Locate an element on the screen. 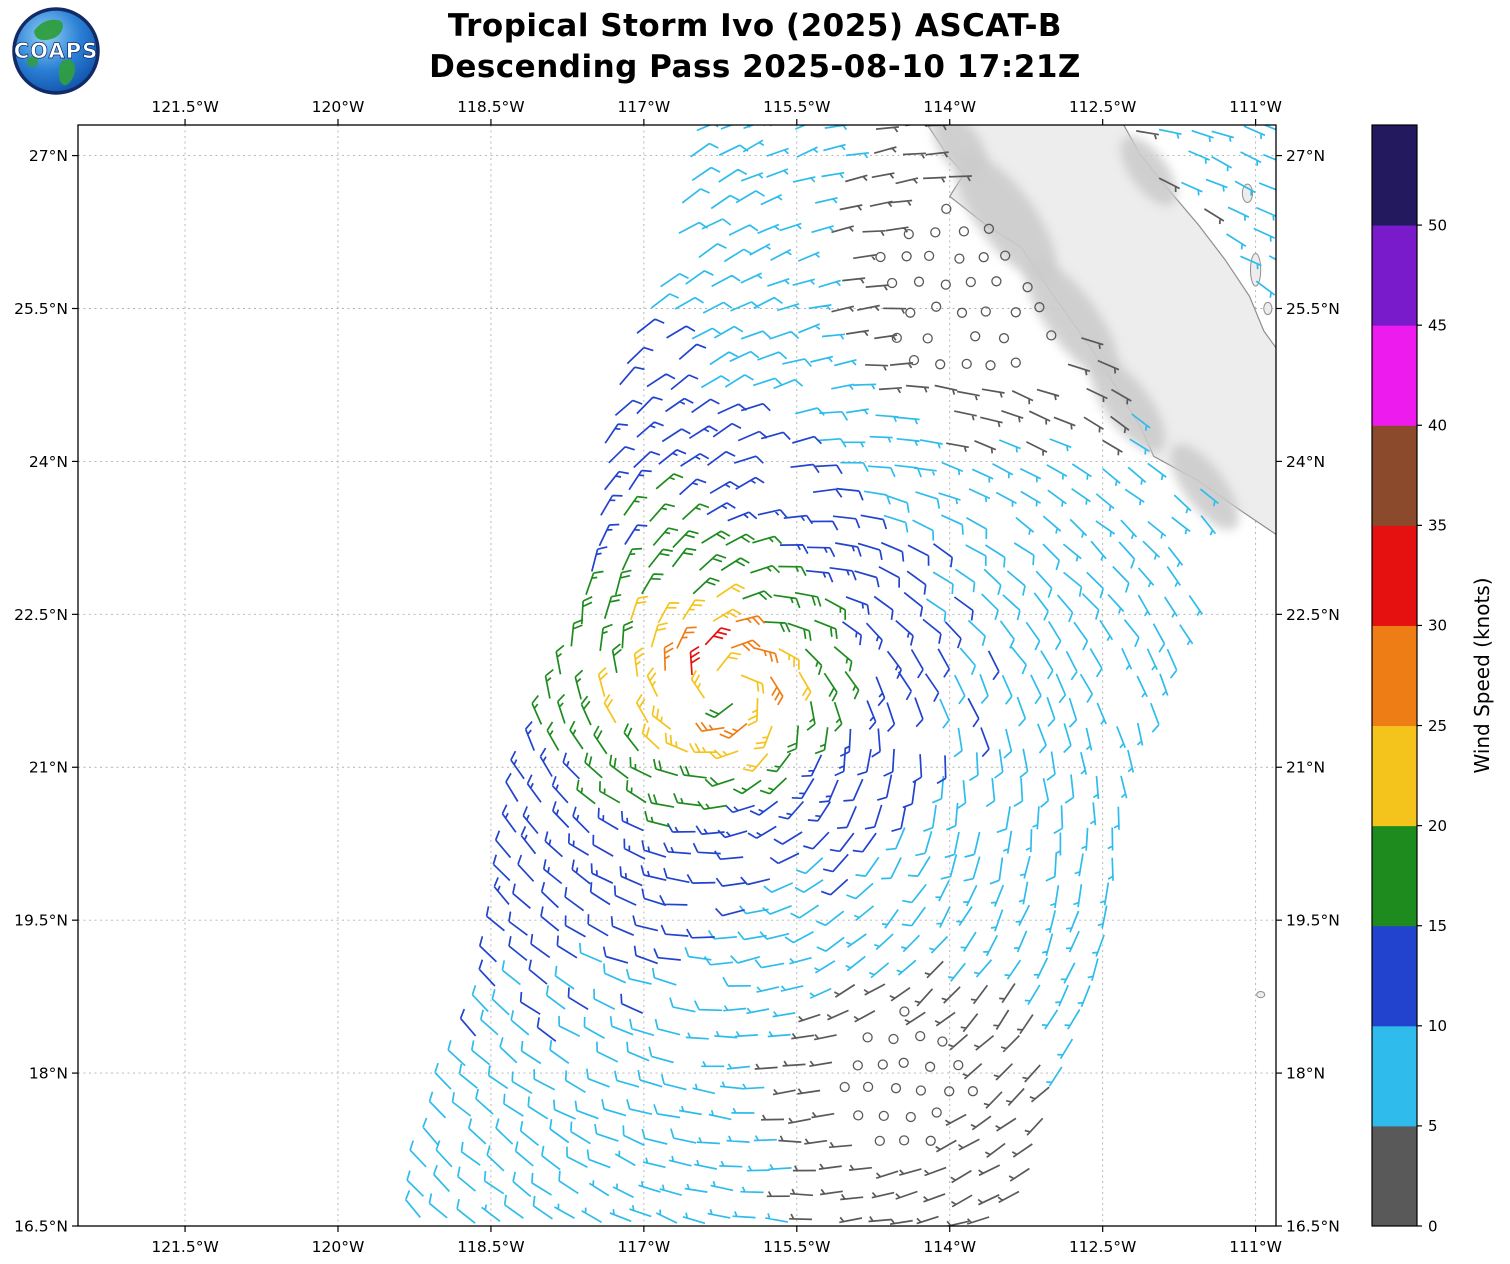 This screenshot has height=1264, width=1510. coaps-globe-icon: COAPS is located at coordinates (56, 51).